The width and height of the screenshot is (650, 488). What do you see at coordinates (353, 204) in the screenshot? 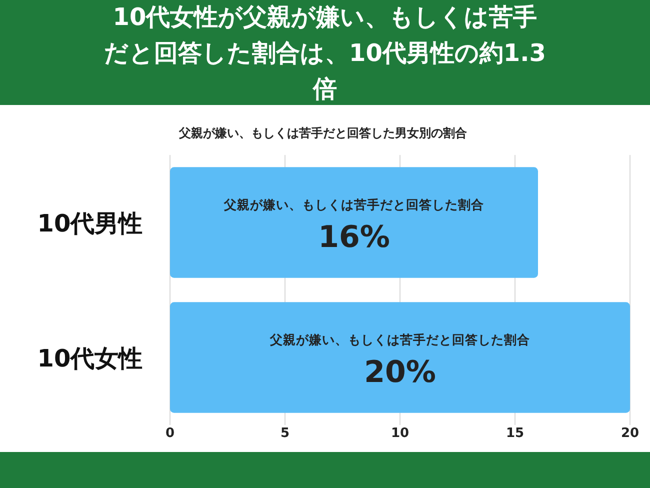
I see `series-label: 父親が嫌い、もしくは苦手だと回答した割合` at bounding box center [353, 204].